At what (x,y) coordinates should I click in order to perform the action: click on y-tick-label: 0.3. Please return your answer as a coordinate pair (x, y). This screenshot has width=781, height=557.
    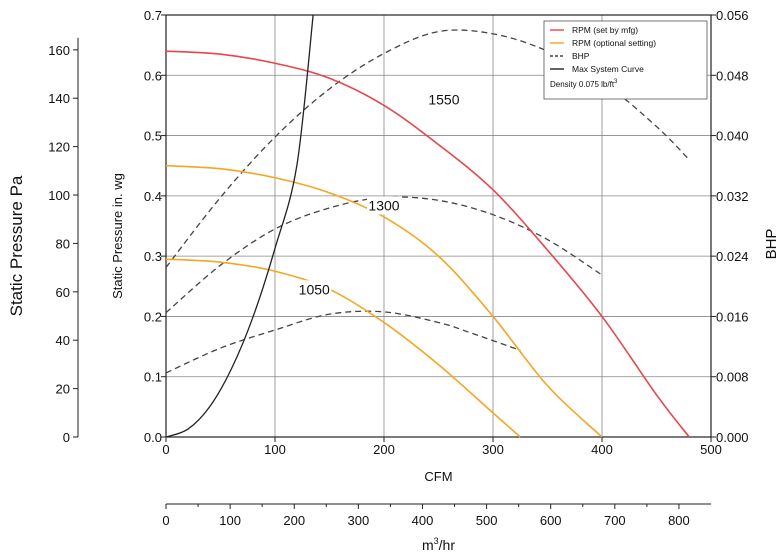
    Looking at the image, I should click on (153, 256).